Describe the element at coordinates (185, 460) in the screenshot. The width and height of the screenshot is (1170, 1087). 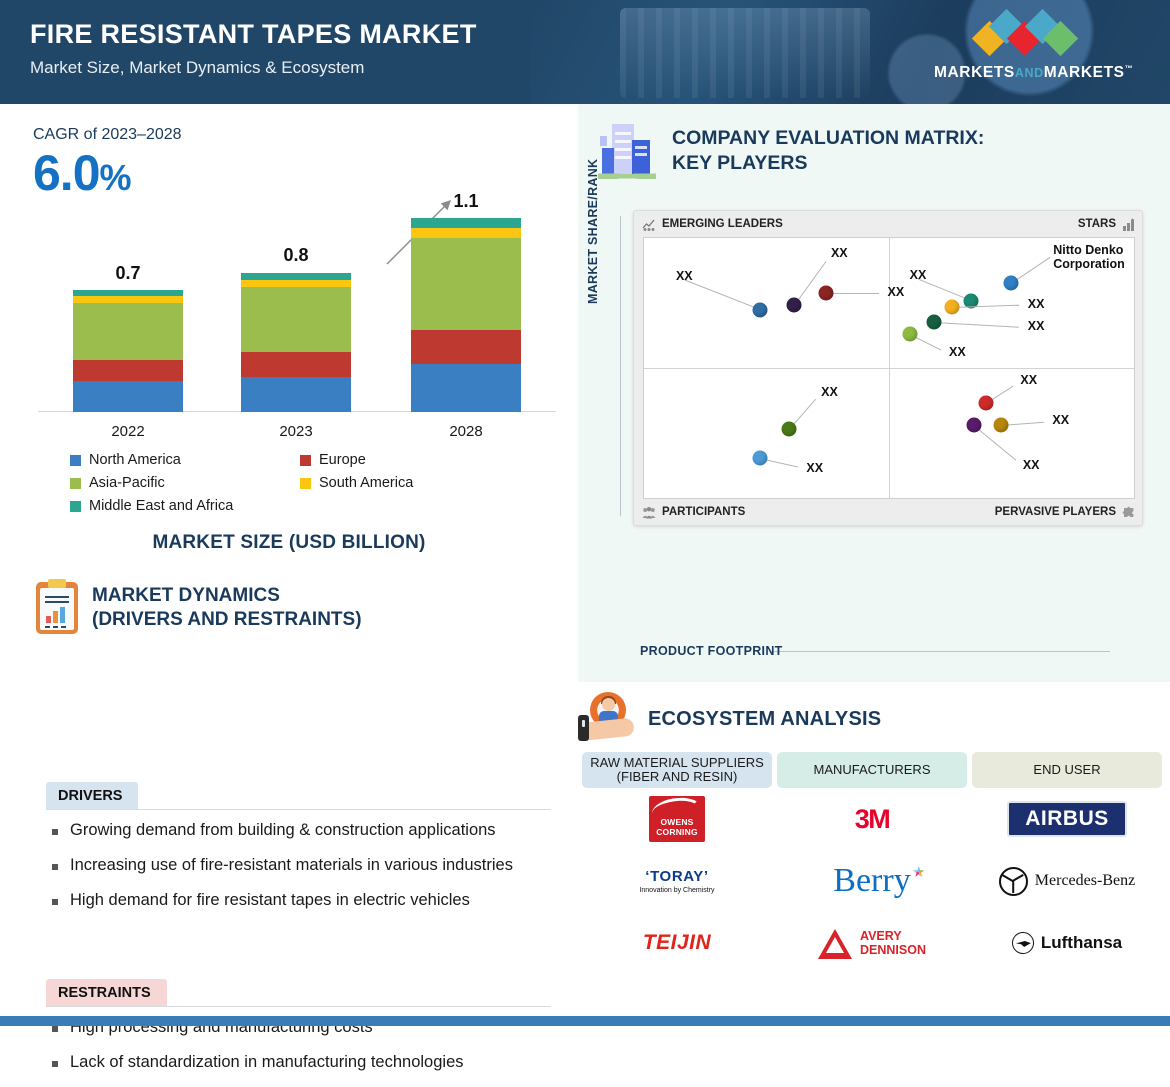
I see `legend-item-north-america: North America` at that location.